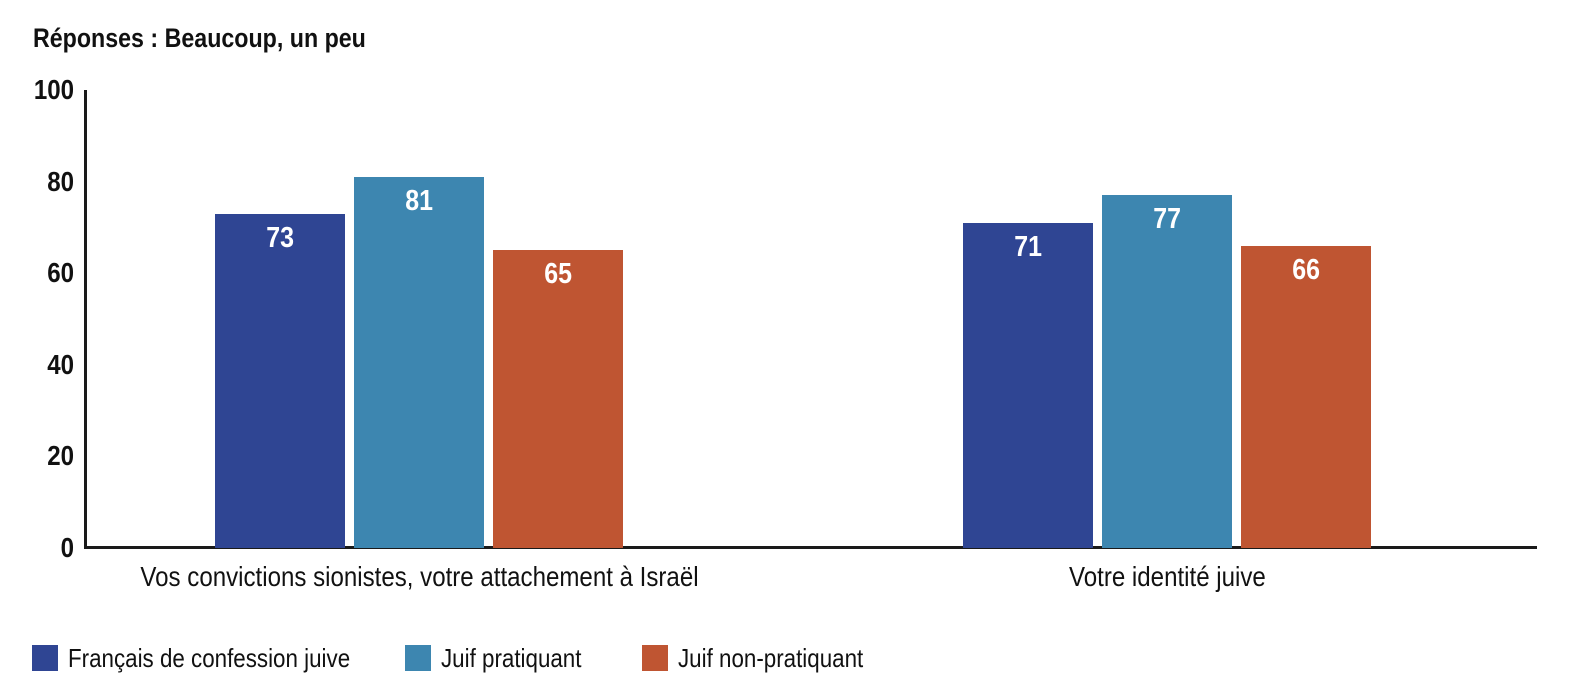 The image size is (1574, 694). Describe the element at coordinates (280, 380) in the screenshot. I see `bar-fran-ais-de-confession-juive-group-1: 73` at that location.